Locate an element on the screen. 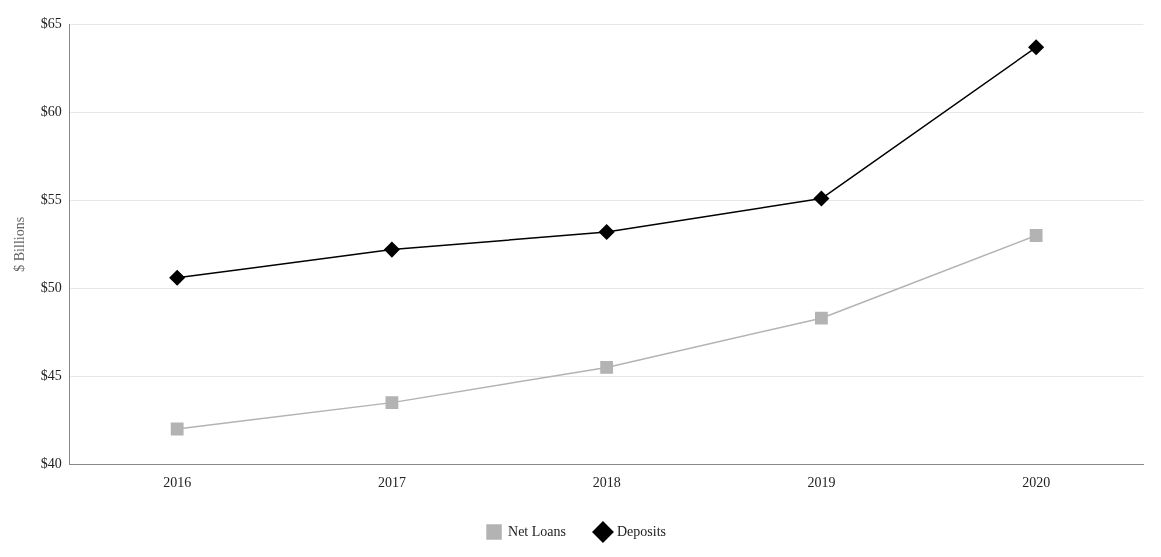 This screenshot has height=557, width=1161. legend-label: Net Loans is located at coordinates (537, 531).